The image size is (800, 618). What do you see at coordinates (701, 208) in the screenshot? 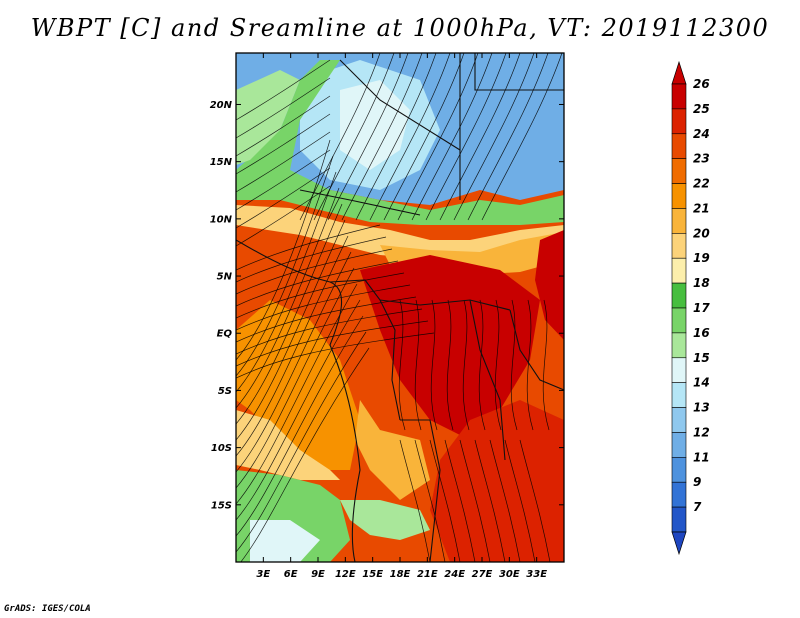
I see `colorbar-label: 21` at bounding box center [701, 208].